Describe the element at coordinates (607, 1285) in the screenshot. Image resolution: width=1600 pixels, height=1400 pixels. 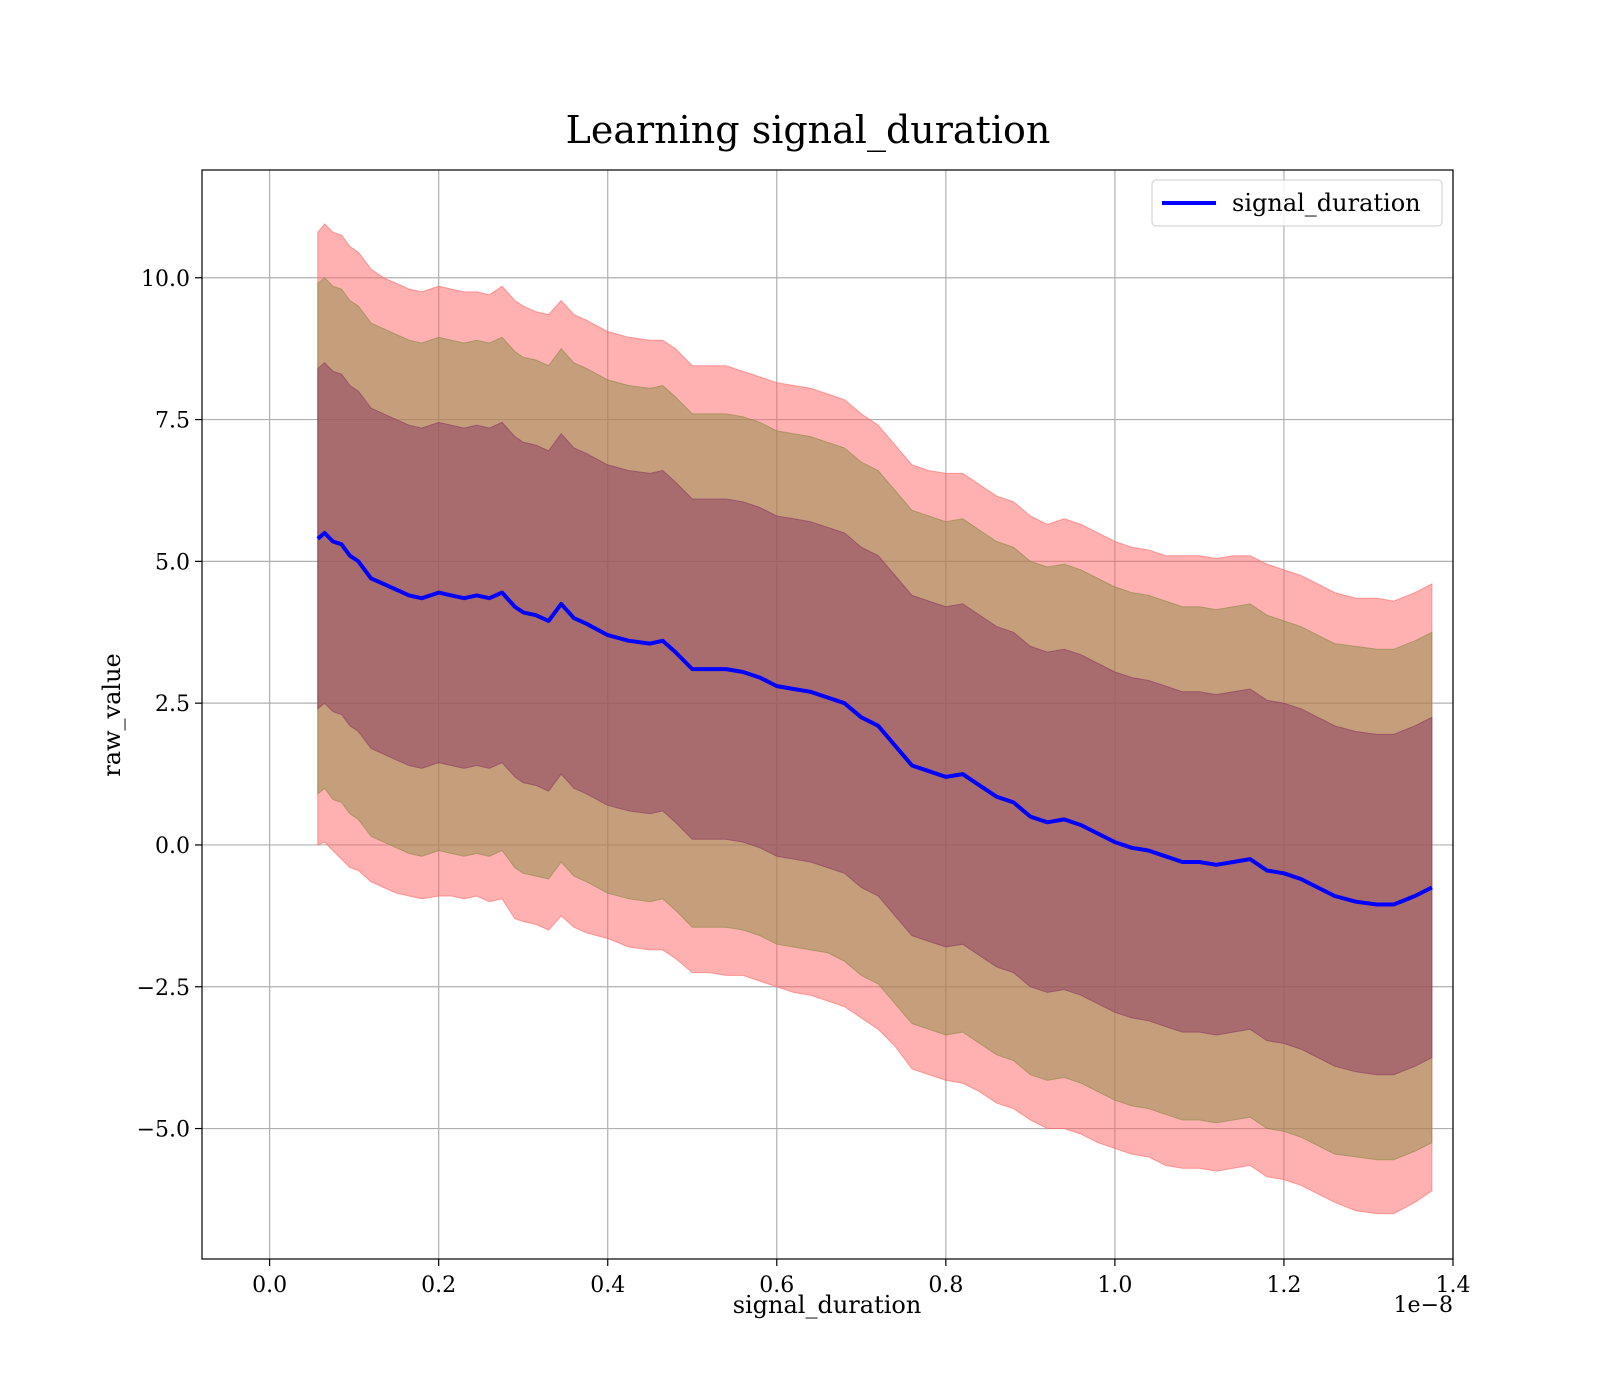
I see `x-tick-label: 0.4` at that location.